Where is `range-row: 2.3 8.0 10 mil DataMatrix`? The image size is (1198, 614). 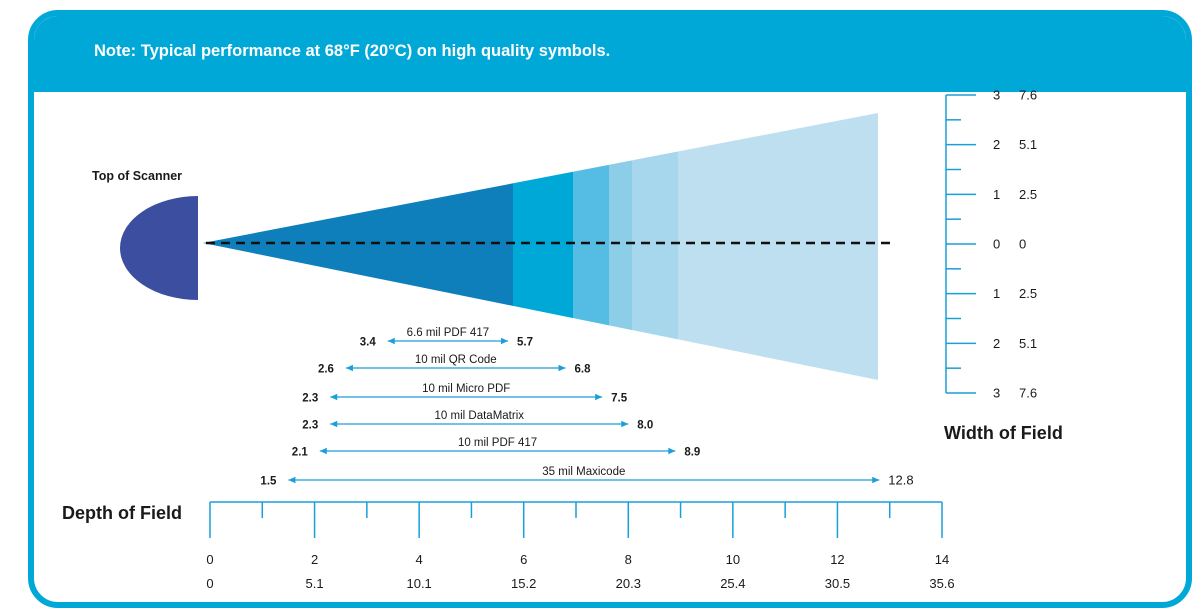
range-row: 2.3 8.0 10 mil DataMatrix is located at coordinates (477, 421).